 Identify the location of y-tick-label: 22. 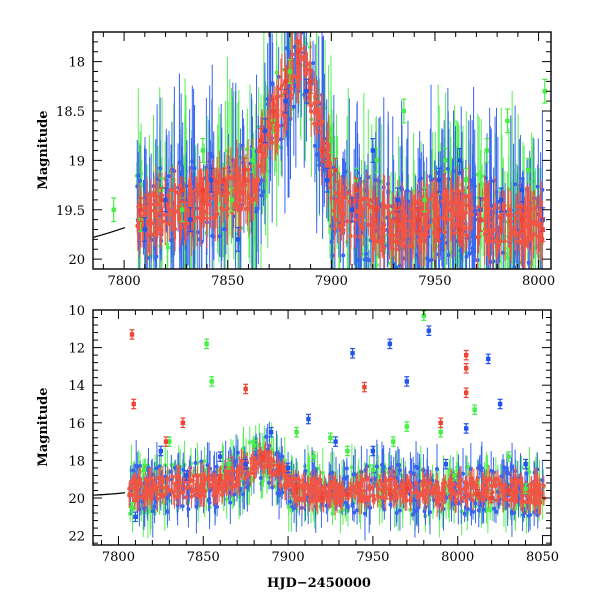
(76, 537).